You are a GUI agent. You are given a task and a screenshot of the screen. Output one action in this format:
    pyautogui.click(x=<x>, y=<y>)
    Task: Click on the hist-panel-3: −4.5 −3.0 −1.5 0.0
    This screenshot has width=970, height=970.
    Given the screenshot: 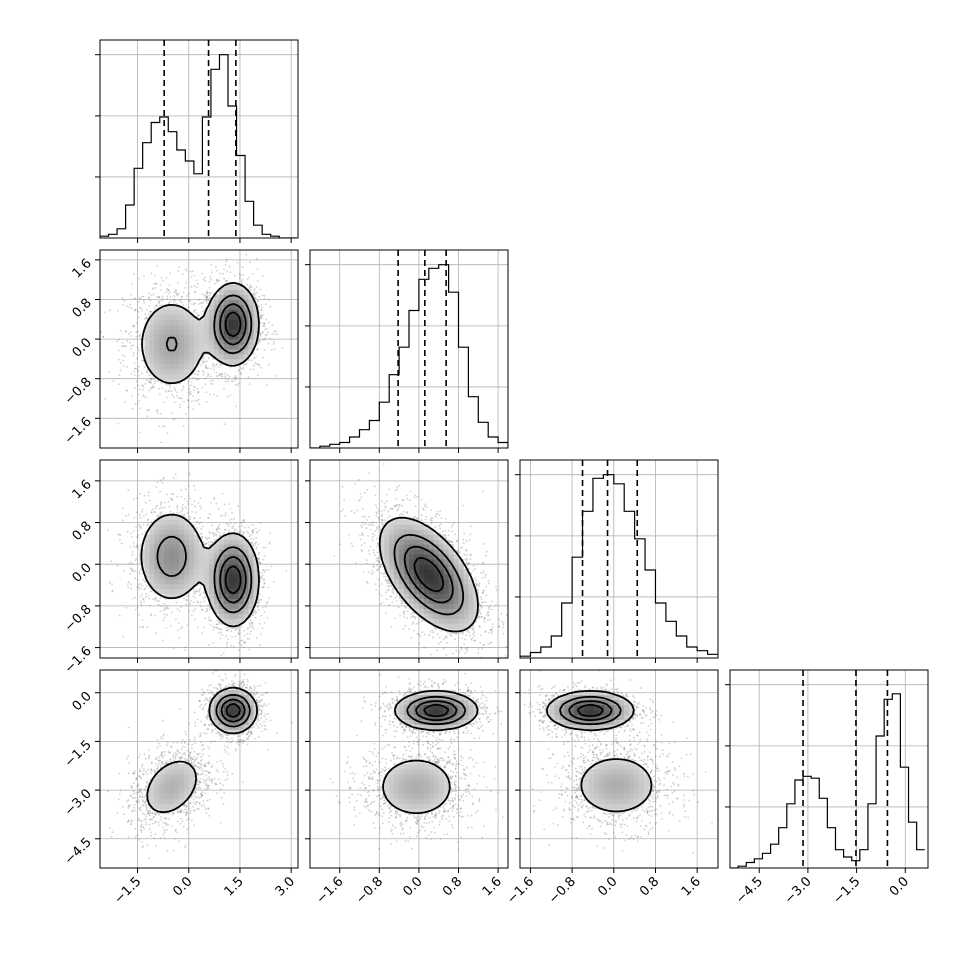 What is the action you would take?
    pyautogui.click(x=827, y=788)
    